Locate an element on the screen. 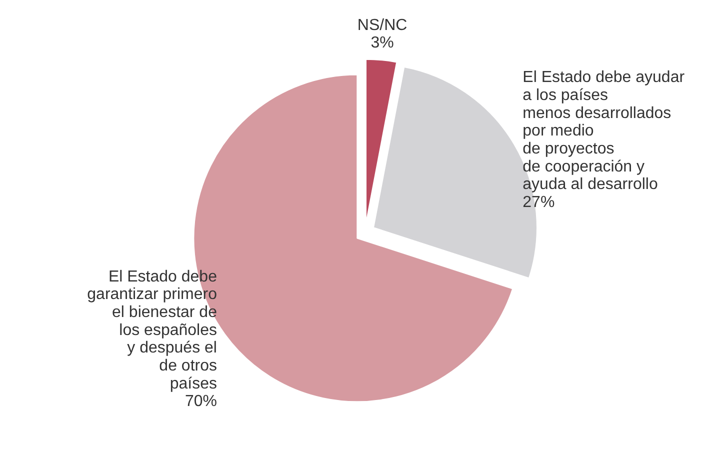 The image size is (721, 464). slice-label: NS/NC is located at coordinates (382, 25).